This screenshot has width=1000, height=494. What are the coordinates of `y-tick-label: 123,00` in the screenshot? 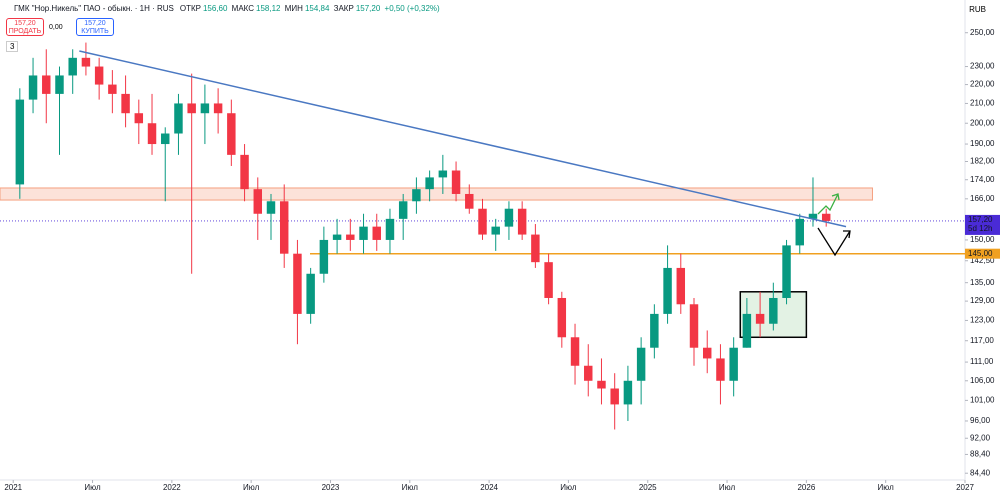 It's located at (982, 320).